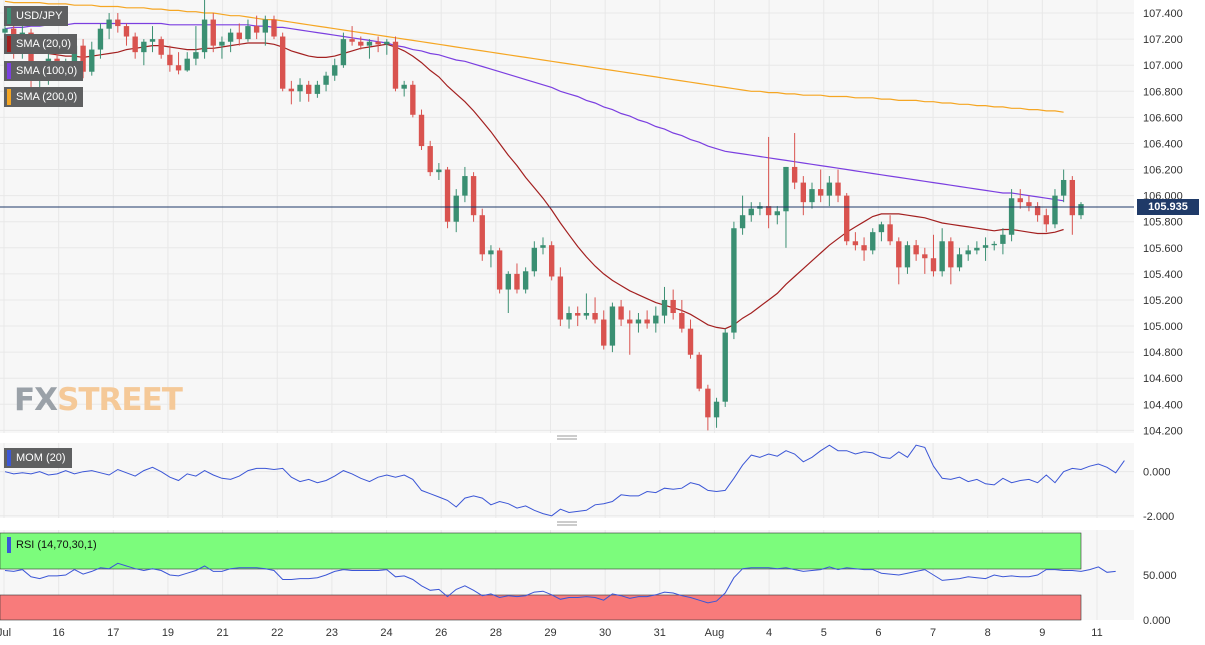  Describe the element at coordinates (39, 16) in the screenshot. I see `pair-label-text: USD/JPY` at that location.